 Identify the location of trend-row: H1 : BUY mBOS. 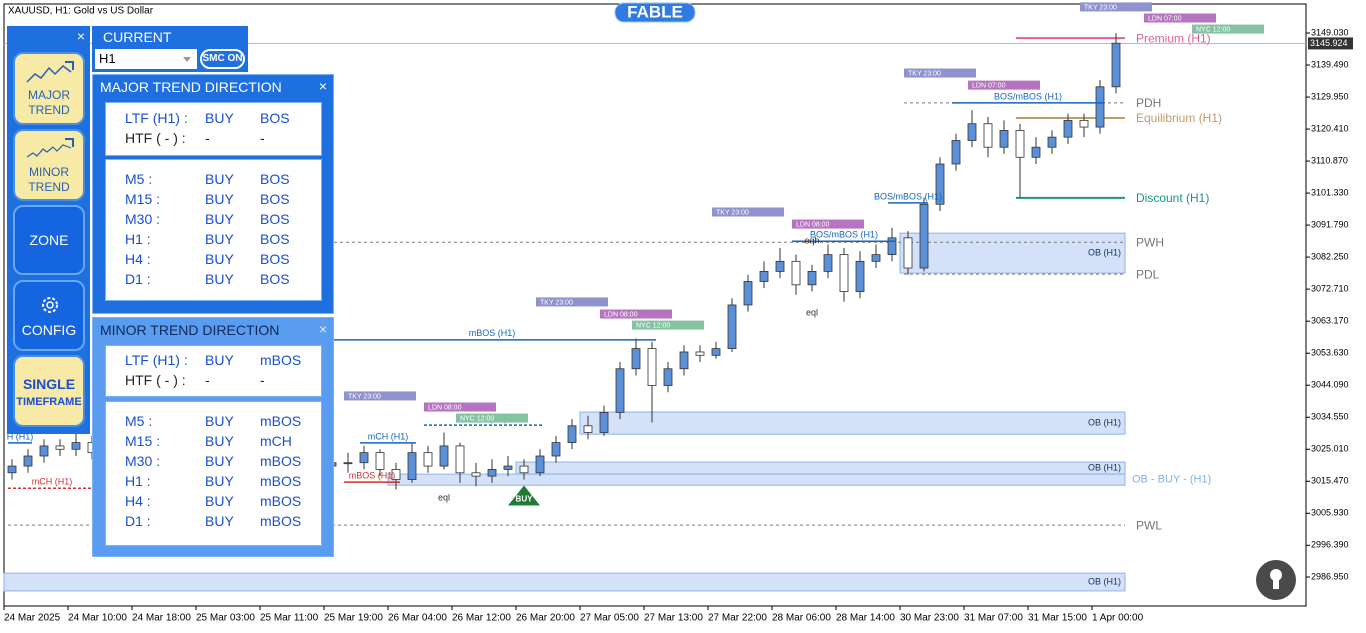
(213, 483).